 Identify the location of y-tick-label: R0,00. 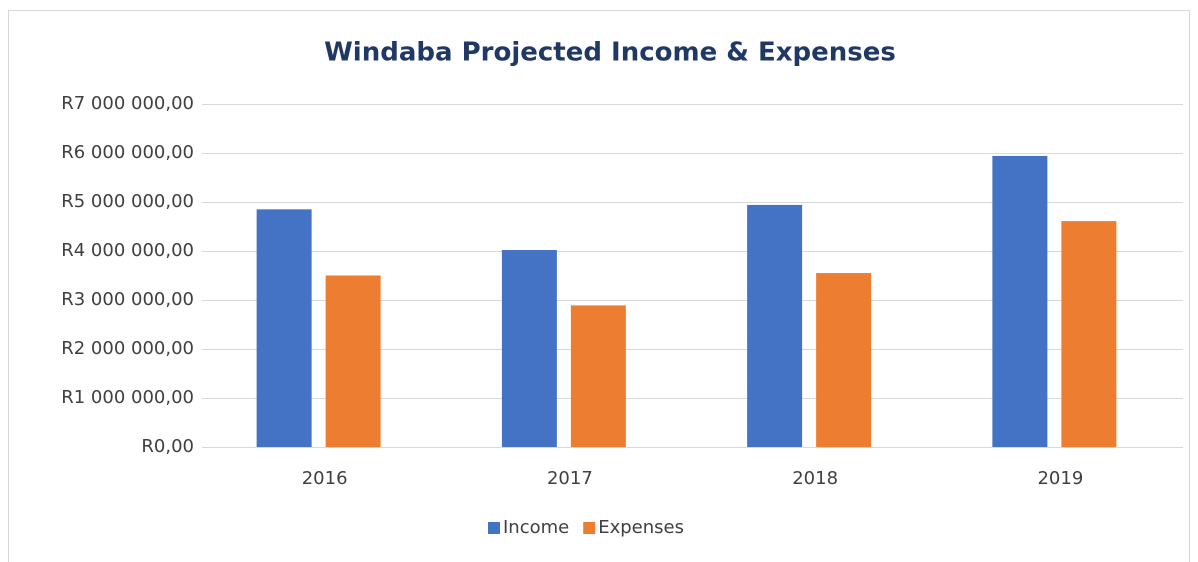
(167, 446).